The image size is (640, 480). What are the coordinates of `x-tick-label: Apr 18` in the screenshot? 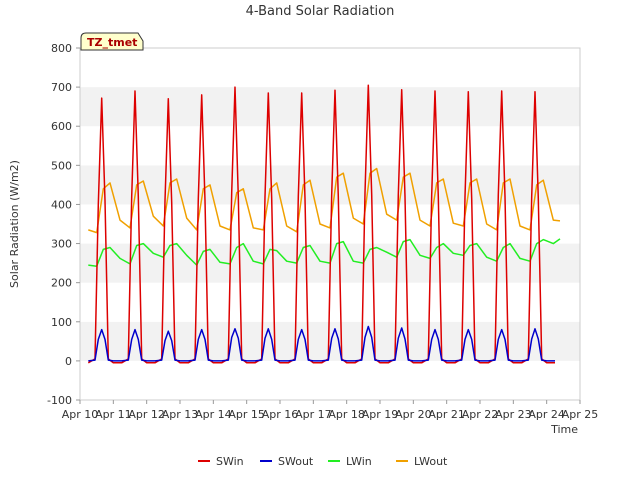 It's located at (346, 414).